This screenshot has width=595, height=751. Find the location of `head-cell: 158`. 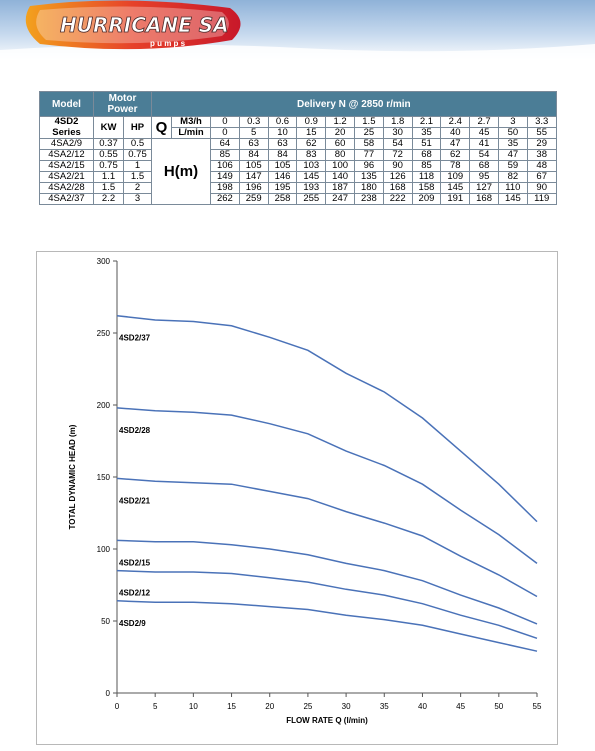

head-cell: 158 is located at coordinates (426, 188).